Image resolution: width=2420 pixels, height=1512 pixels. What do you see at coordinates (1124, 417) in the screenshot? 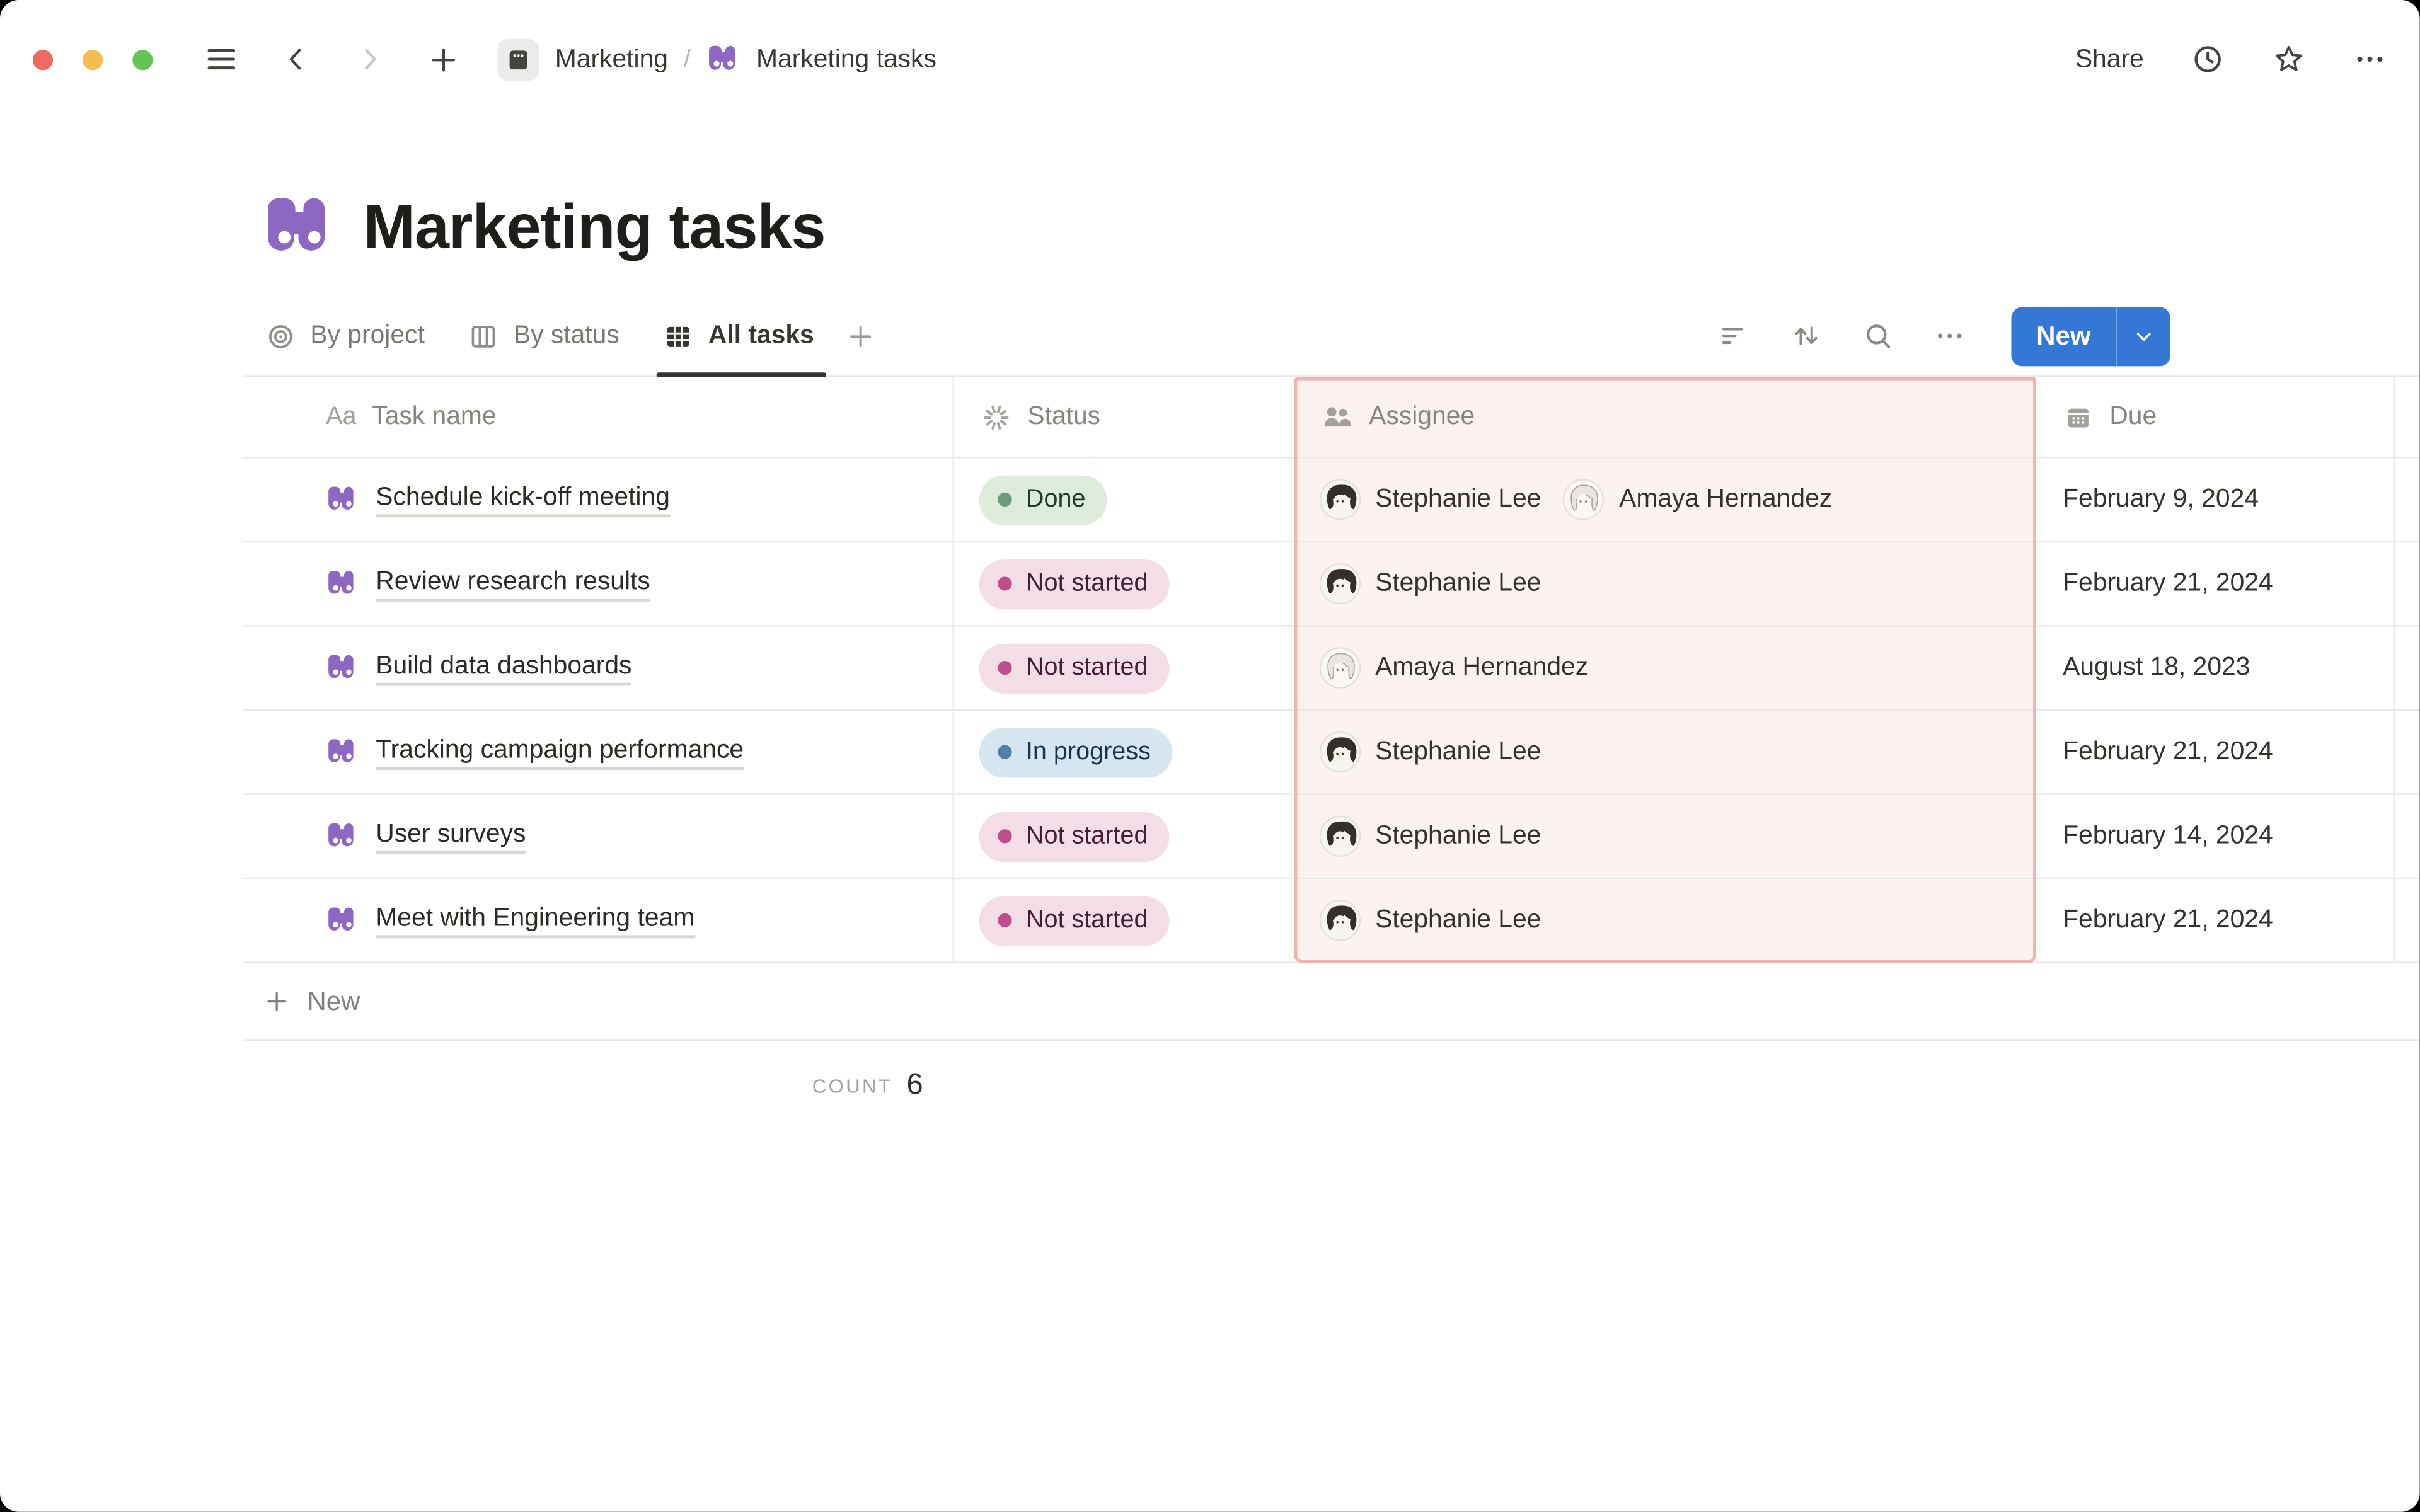
I see `column-header-status: Status` at bounding box center [1124, 417].